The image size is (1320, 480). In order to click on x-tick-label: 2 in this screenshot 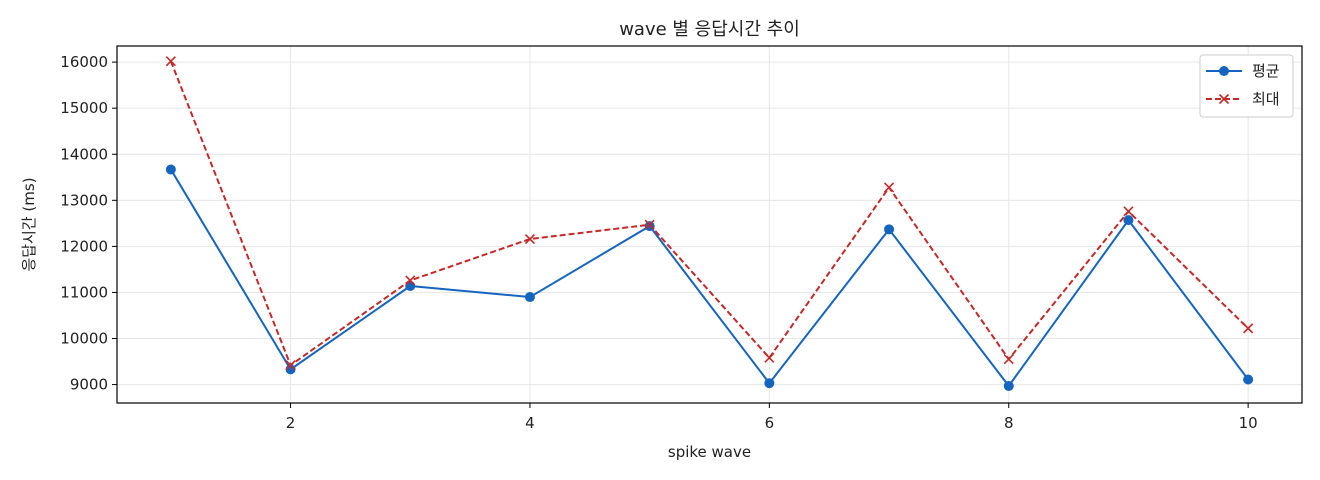, I will do `click(291, 423)`.